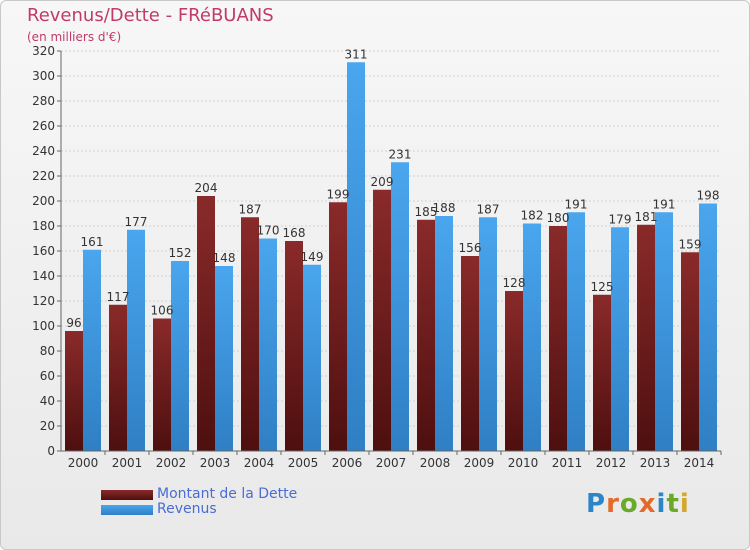 This screenshot has width=750, height=550. Describe the element at coordinates (356, 54) in the screenshot. I see `data-label-revenus: 311` at that location.